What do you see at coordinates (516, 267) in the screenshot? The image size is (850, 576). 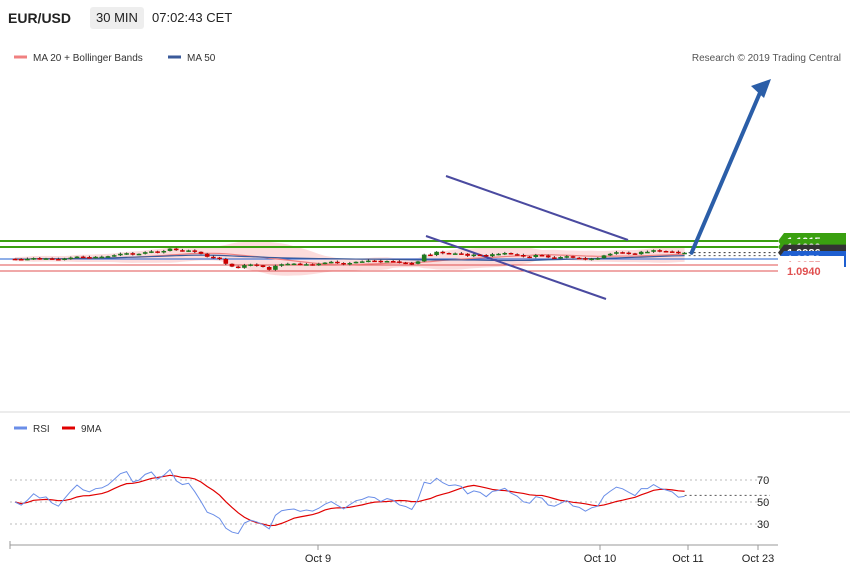 I see `channel-lower-line` at bounding box center [516, 267].